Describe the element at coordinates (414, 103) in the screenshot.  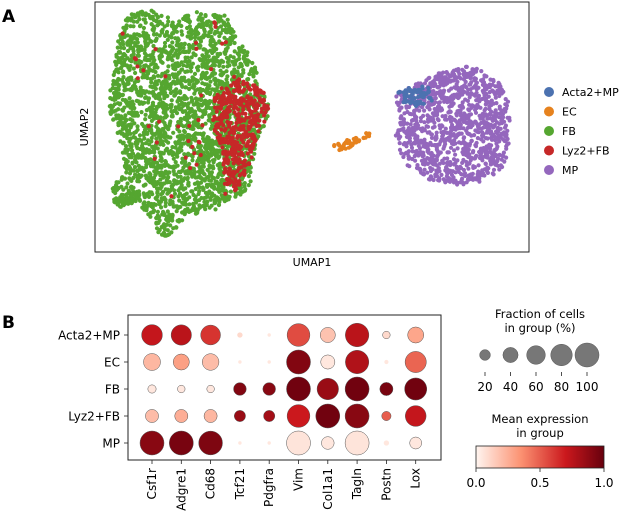
I see `umap-point-acta2-mp` at that location.